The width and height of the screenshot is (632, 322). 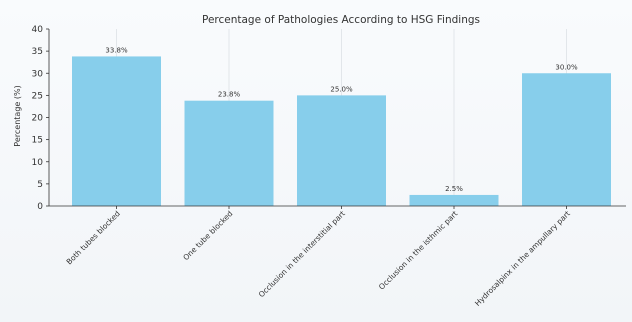 I want to click on x-tick-label: One tube blocked, so click(x=207, y=235).